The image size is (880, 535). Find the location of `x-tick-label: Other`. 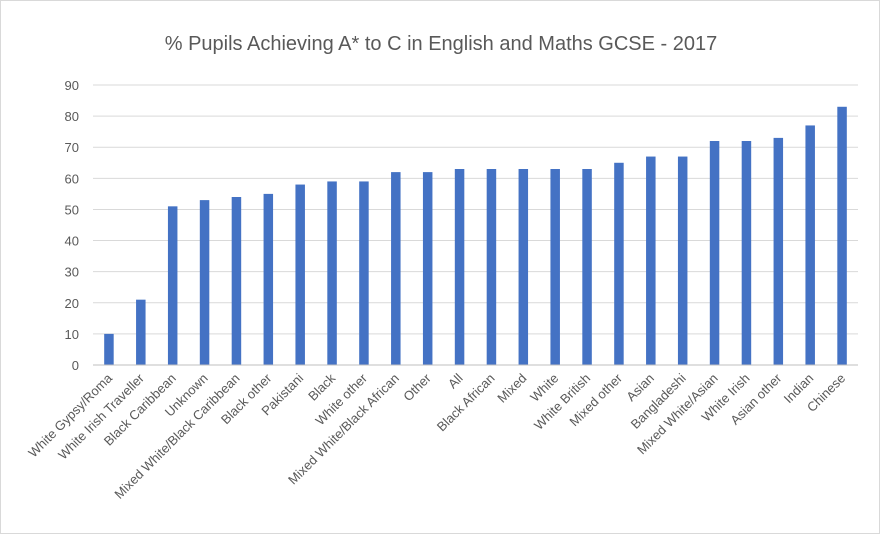

x-tick-label: Other is located at coordinates (417, 387).